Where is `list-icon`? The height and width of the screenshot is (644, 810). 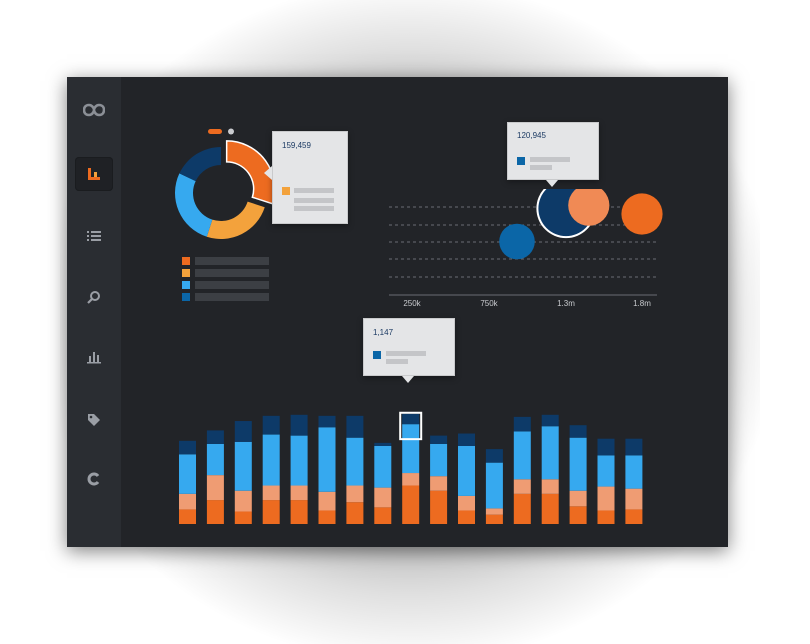 list-icon is located at coordinates (94, 236).